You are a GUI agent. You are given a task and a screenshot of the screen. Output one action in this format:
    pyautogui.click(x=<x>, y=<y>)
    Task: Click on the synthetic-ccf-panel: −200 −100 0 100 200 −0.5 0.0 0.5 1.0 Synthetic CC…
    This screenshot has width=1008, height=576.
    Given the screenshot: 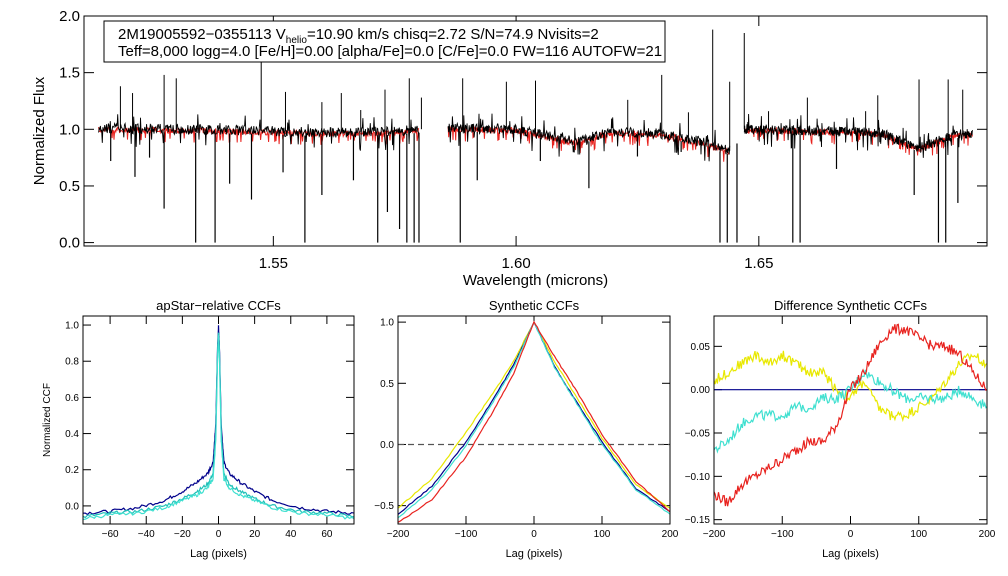 What is the action you would take?
    pyautogui.click(x=526, y=429)
    